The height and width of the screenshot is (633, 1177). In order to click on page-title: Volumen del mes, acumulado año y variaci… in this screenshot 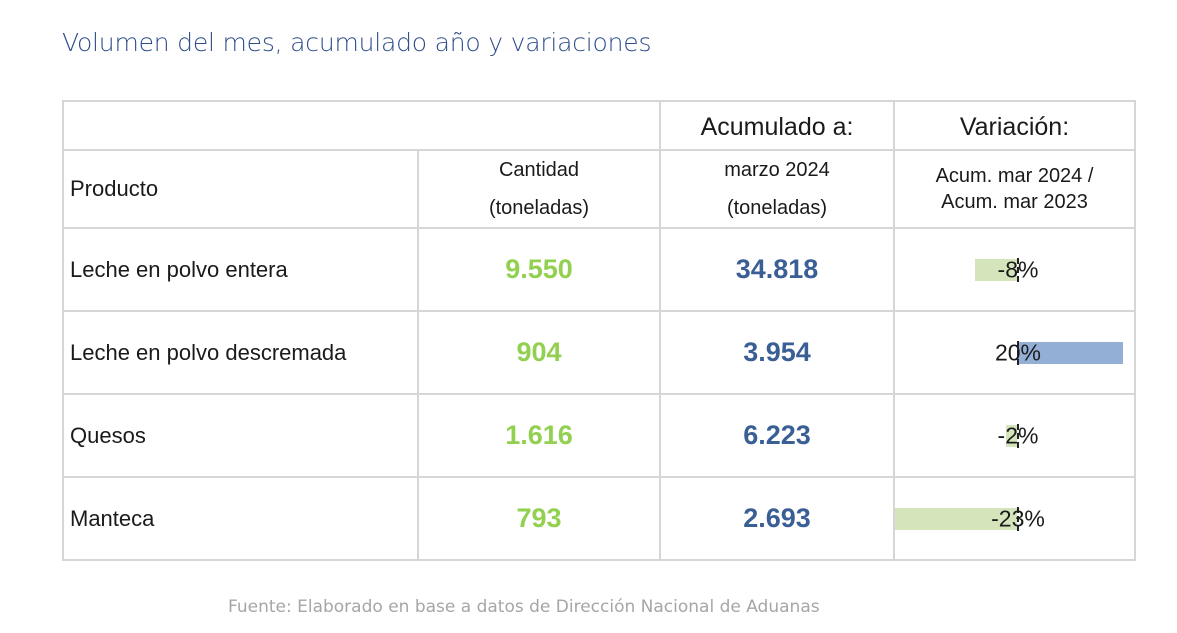, I will do `click(357, 42)`.